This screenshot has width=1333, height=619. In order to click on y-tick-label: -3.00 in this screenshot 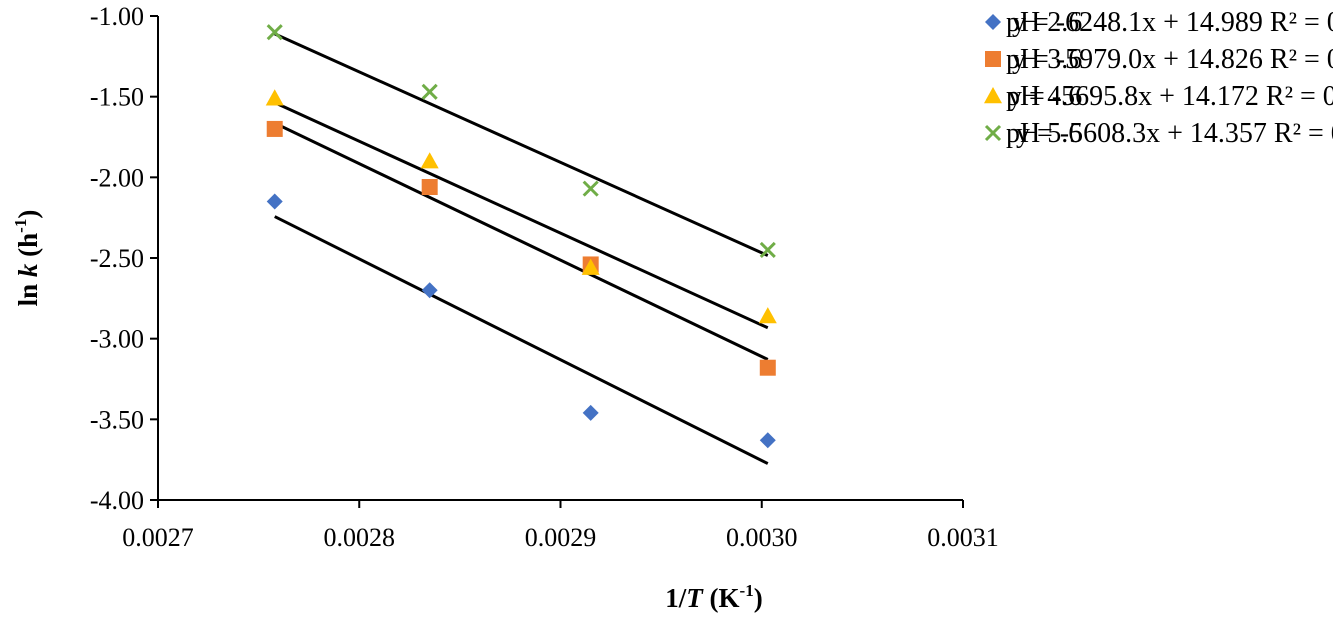, I will do `click(117, 339)`.